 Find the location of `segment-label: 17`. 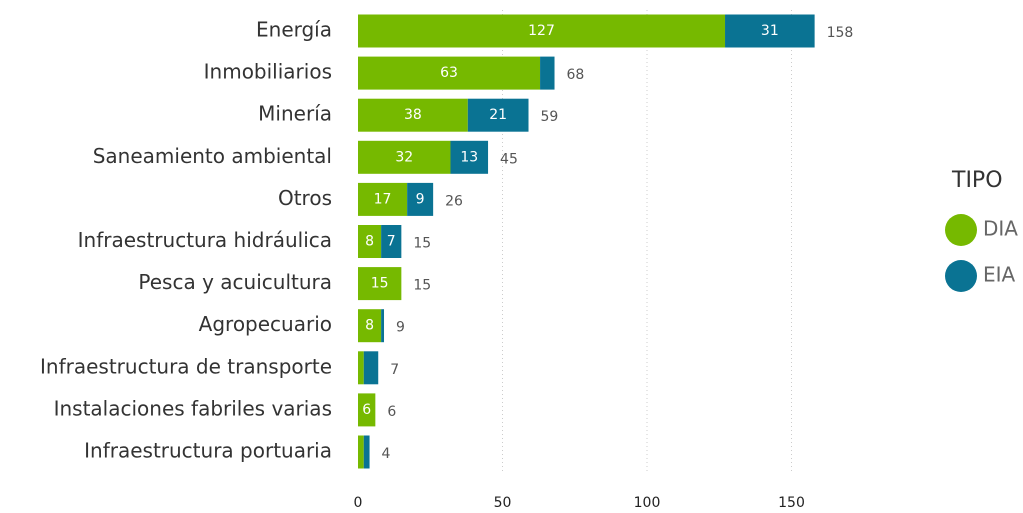

segment-label: 17 is located at coordinates (383, 199).